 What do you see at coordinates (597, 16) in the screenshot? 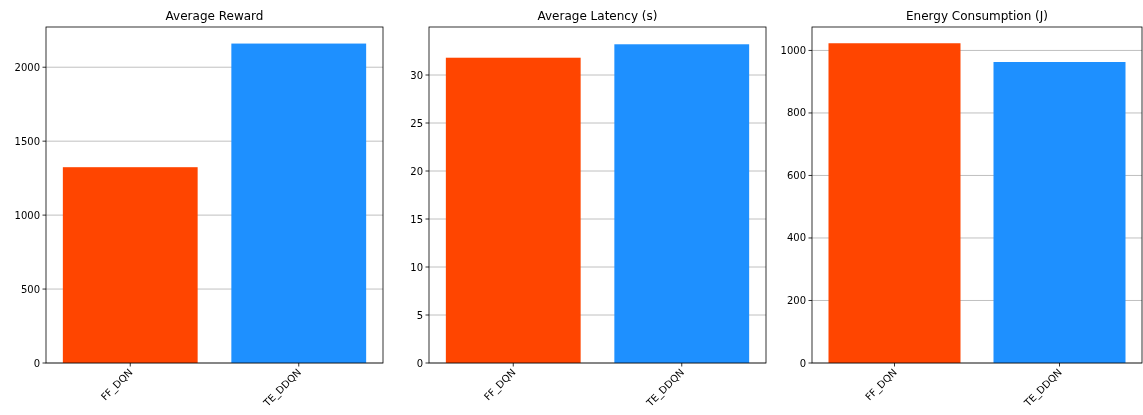
I see `chart-title: Average Latency (s)` at bounding box center [597, 16].